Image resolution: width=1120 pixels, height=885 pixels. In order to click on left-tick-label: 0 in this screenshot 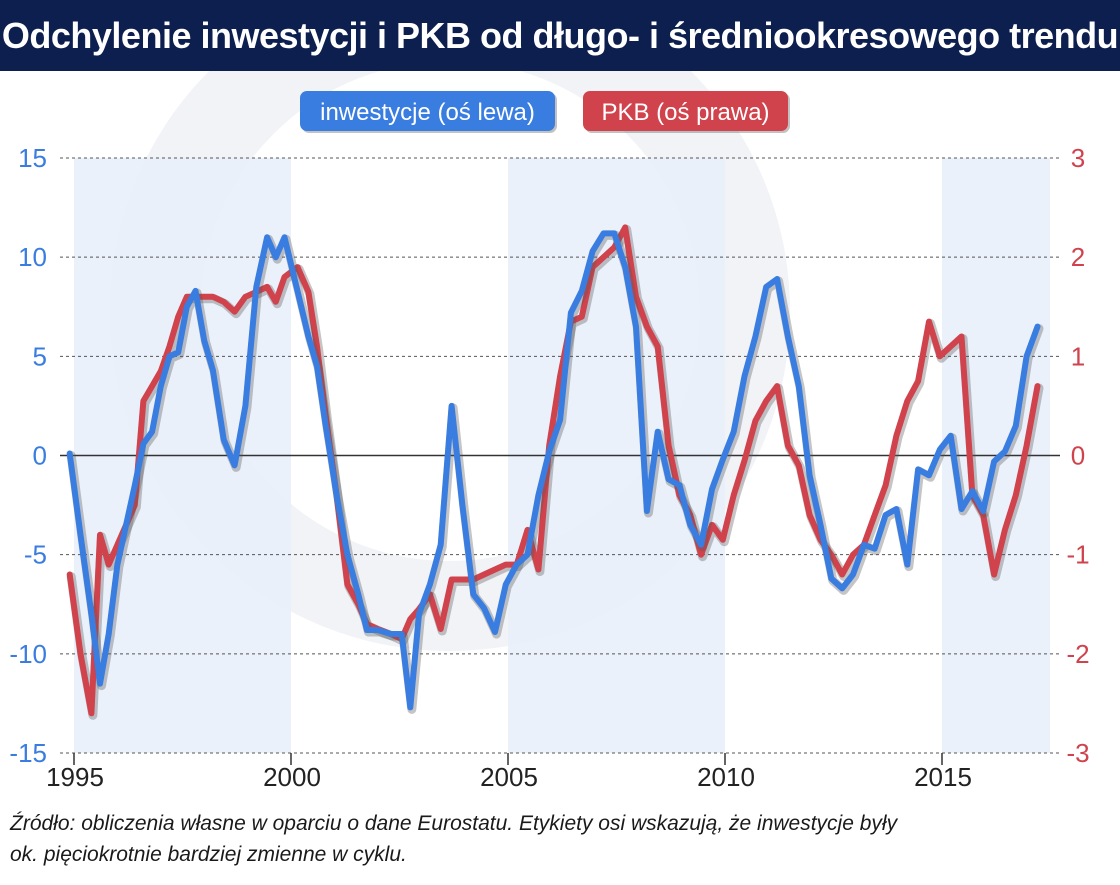, I will do `click(40, 456)`.